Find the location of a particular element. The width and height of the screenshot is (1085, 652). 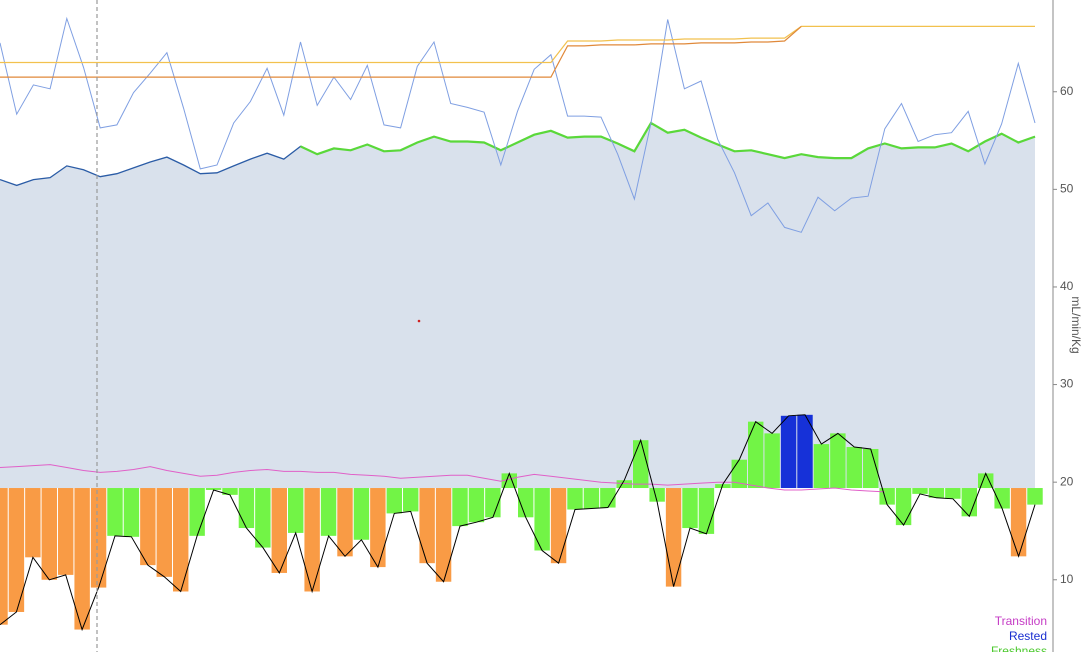

y-tick-label: 50 is located at coordinates (1067, 189).